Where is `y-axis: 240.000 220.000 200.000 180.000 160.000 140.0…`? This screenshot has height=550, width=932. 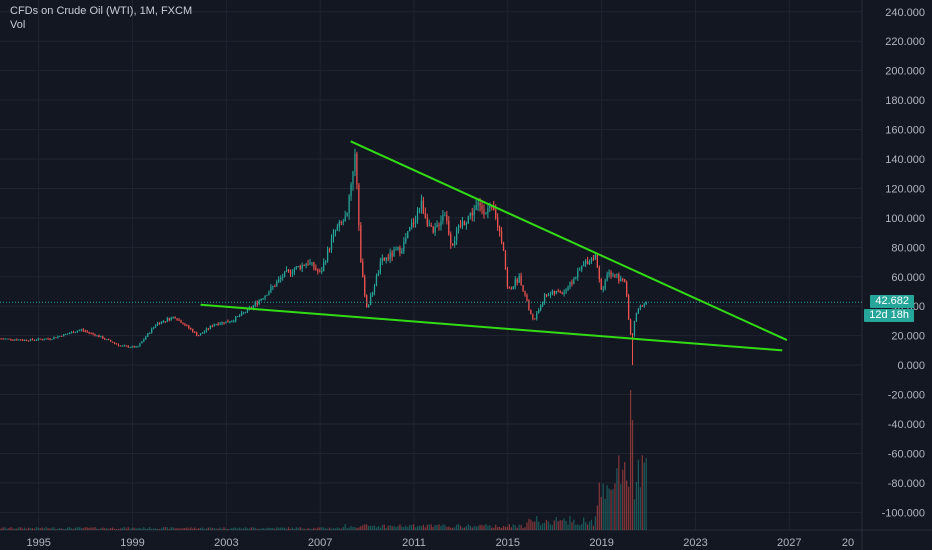 y-axis: 240.000 220.000 200.000 180.000 160.000 140.0… is located at coordinates (903, 263).